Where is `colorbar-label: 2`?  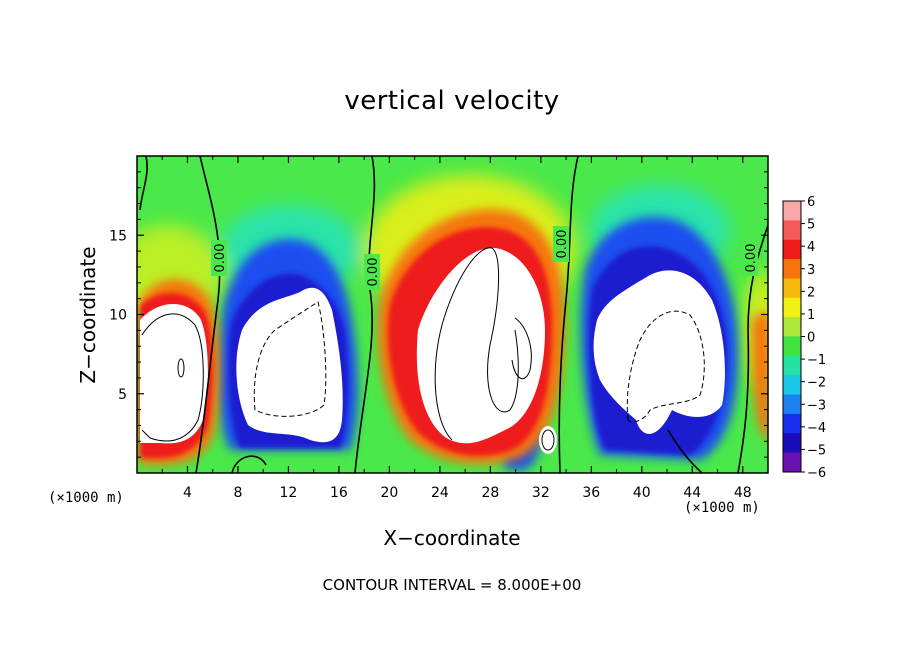
colorbar-label: 2 is located at coordinates (811, 292).